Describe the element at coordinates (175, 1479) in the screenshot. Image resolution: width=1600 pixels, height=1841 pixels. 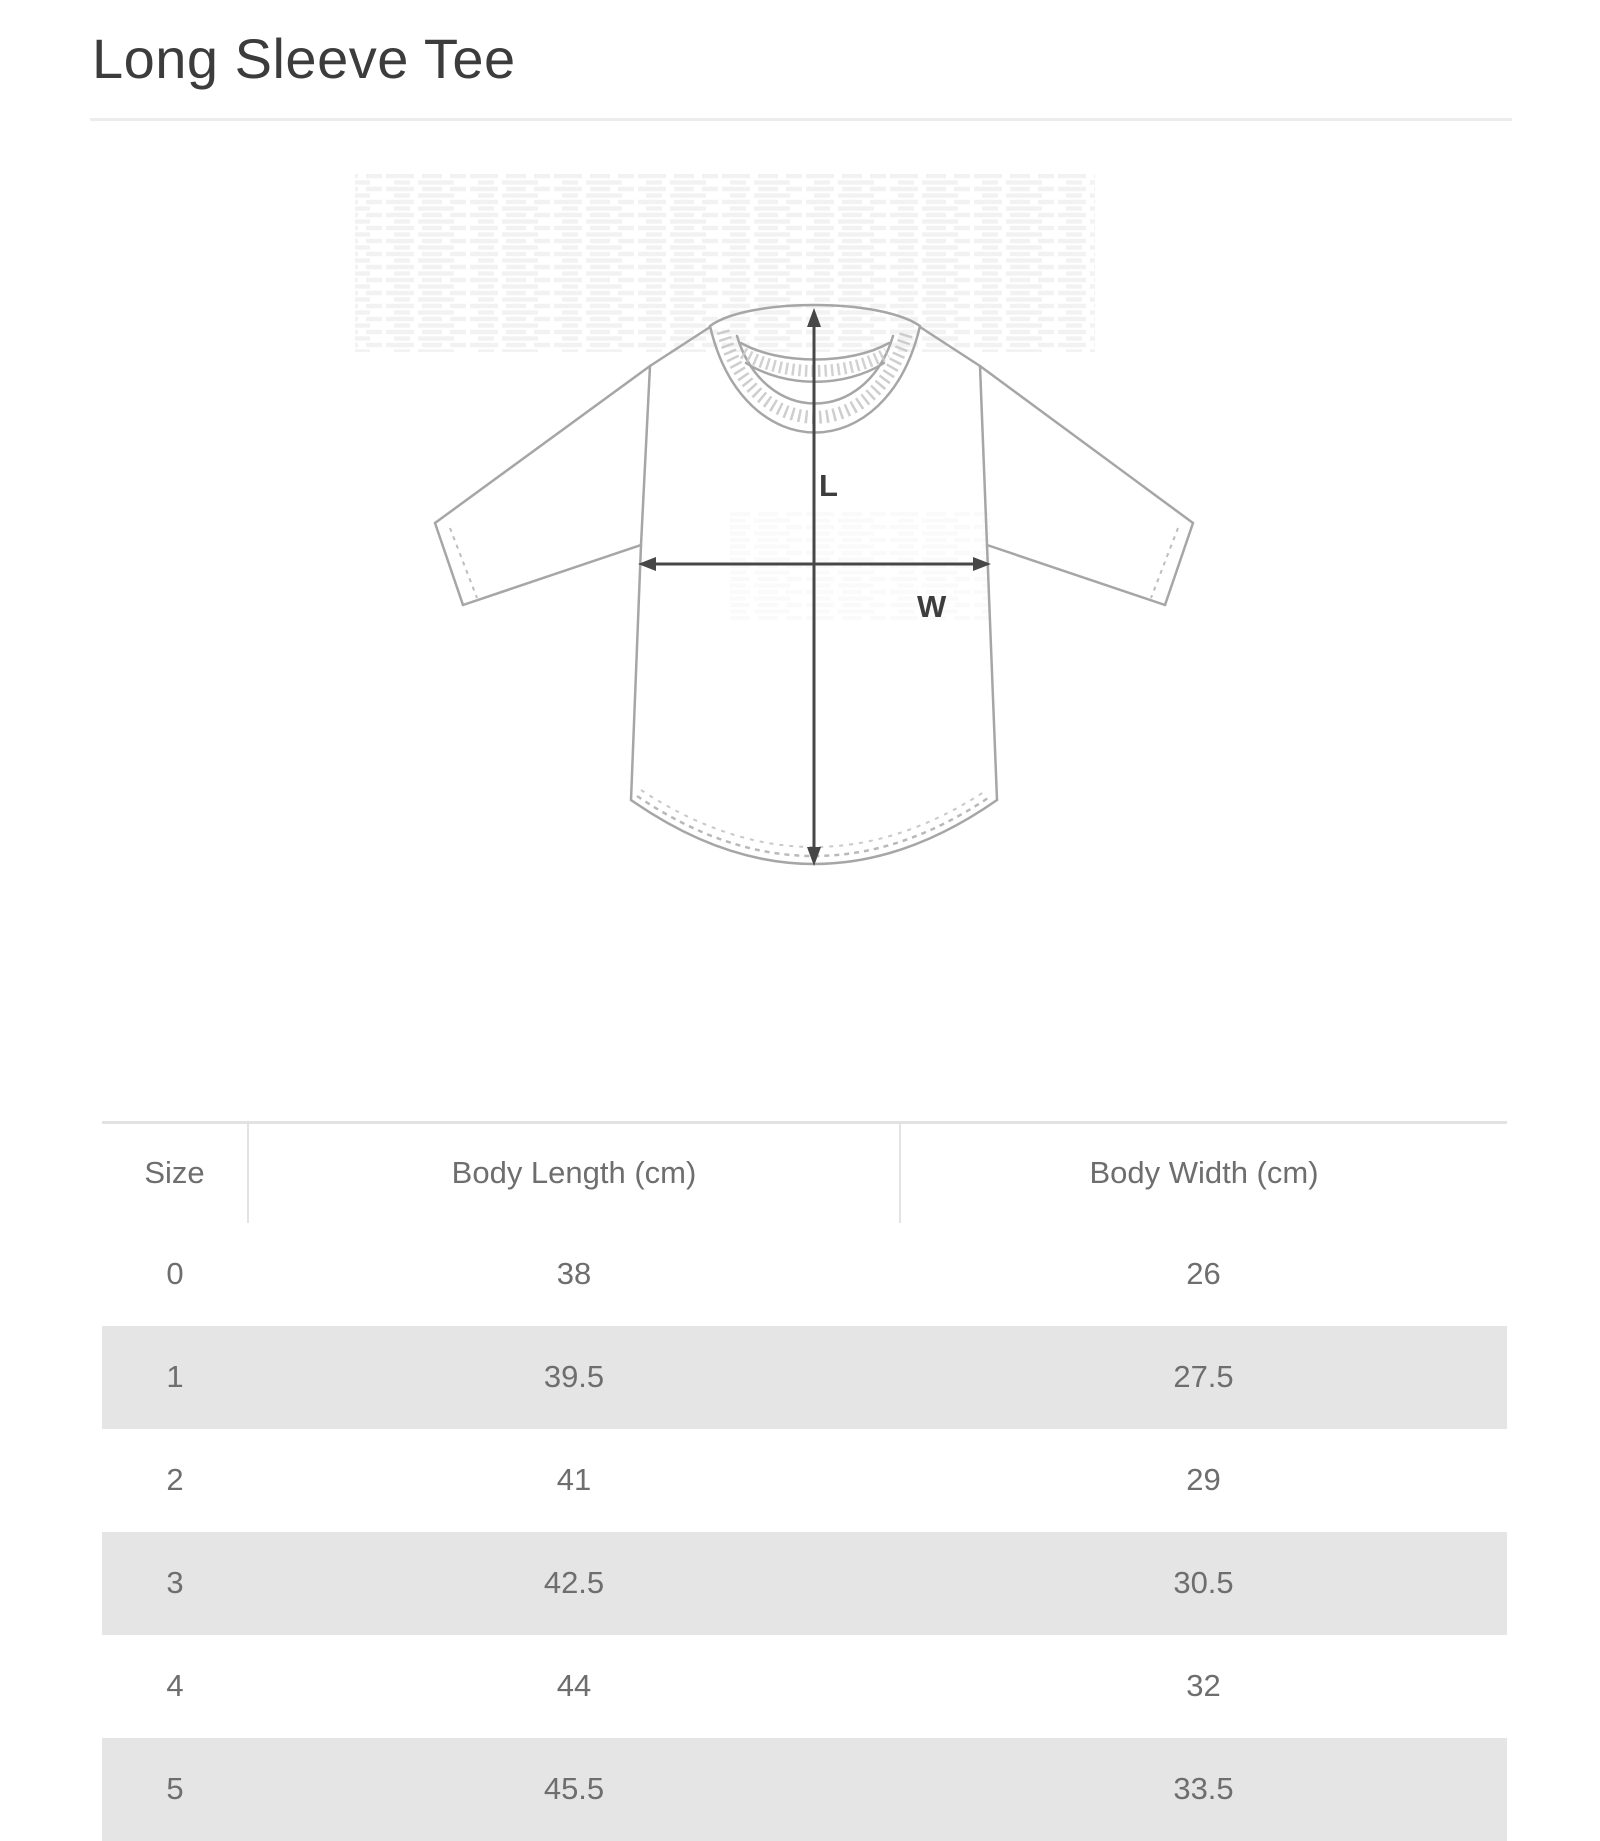
I see `cell-size: 2` at that location.